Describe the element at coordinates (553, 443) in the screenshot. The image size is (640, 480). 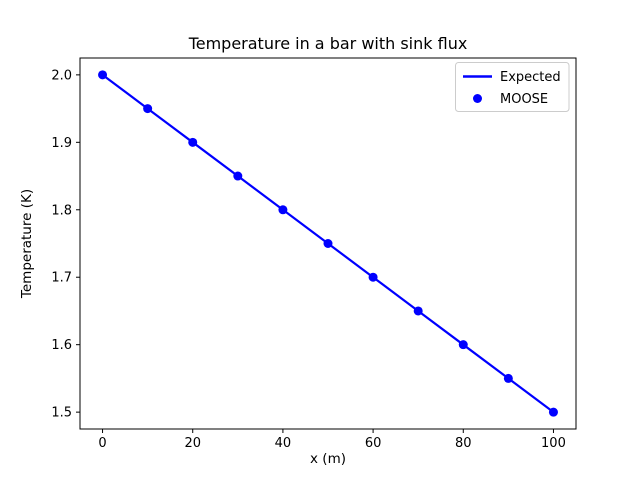
I see `x-tick-label: 100` at that location.